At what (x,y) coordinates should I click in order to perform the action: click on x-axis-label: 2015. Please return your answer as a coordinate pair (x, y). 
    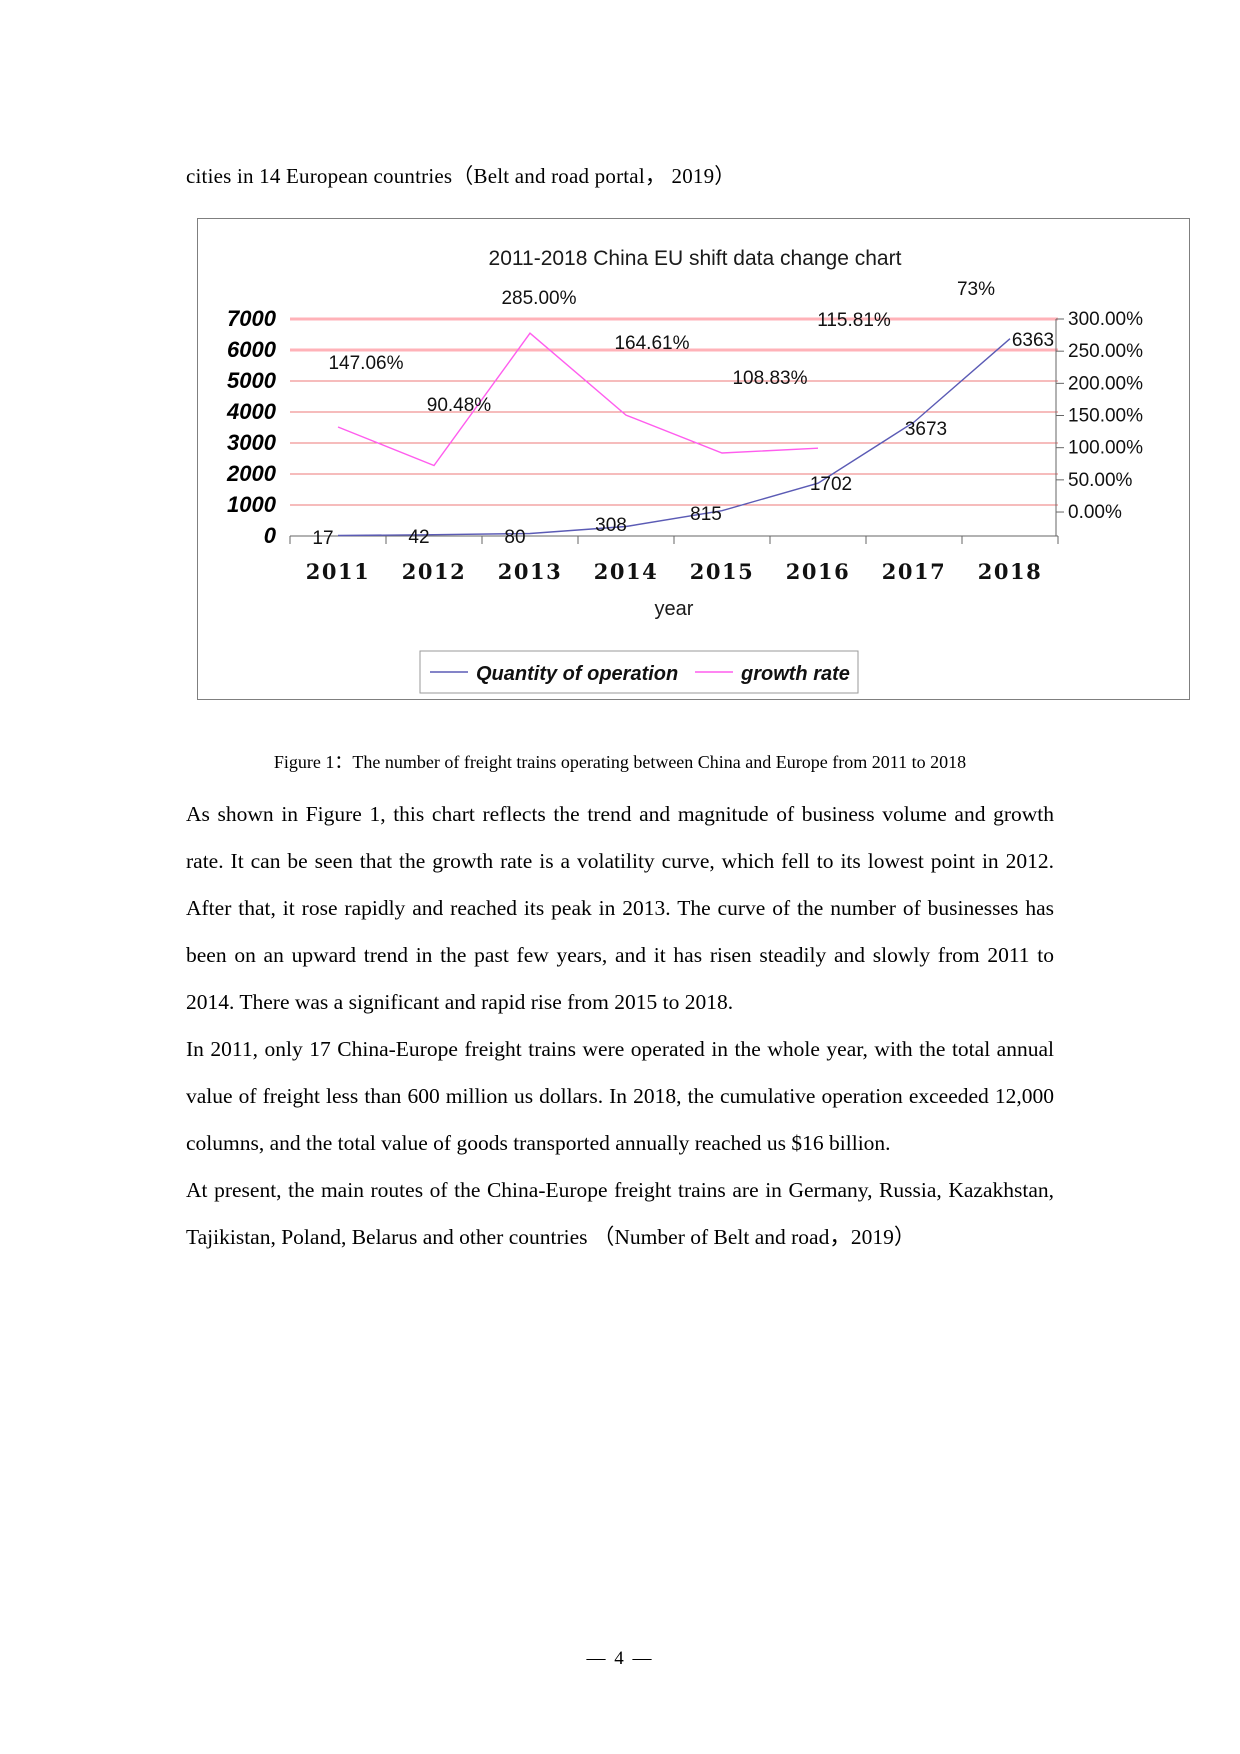
    Looking at the image, I should click on (722, 571).